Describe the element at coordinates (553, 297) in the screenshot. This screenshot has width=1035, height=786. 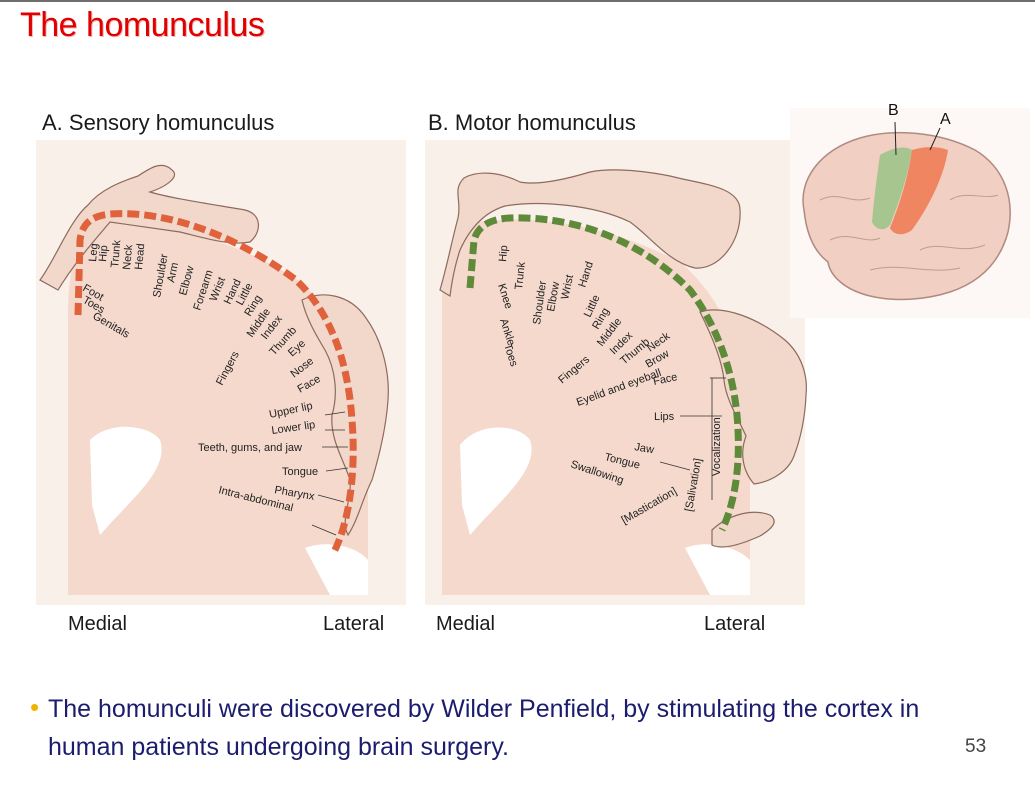
I see `label-motor-elbow: Elbow` at that location.